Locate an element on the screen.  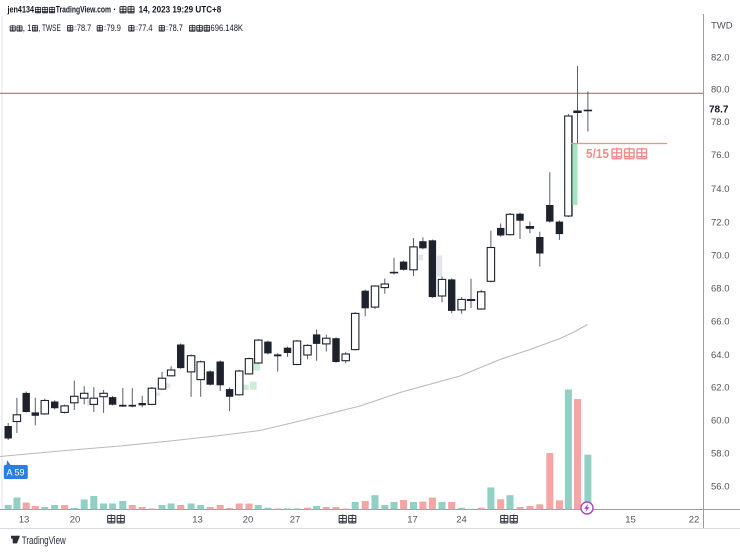
svg-text: 80.0 is located at coordinates (720, 89).